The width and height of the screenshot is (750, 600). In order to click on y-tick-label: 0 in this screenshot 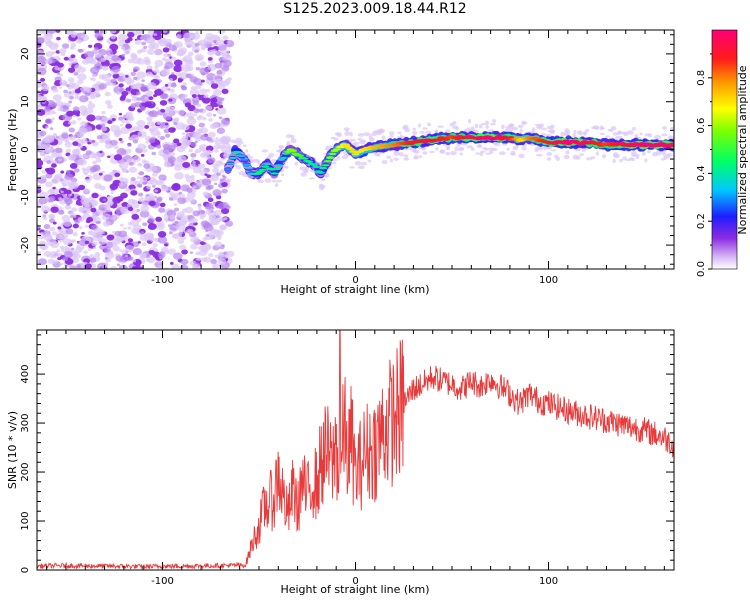, I will do `click(25, 570)`.